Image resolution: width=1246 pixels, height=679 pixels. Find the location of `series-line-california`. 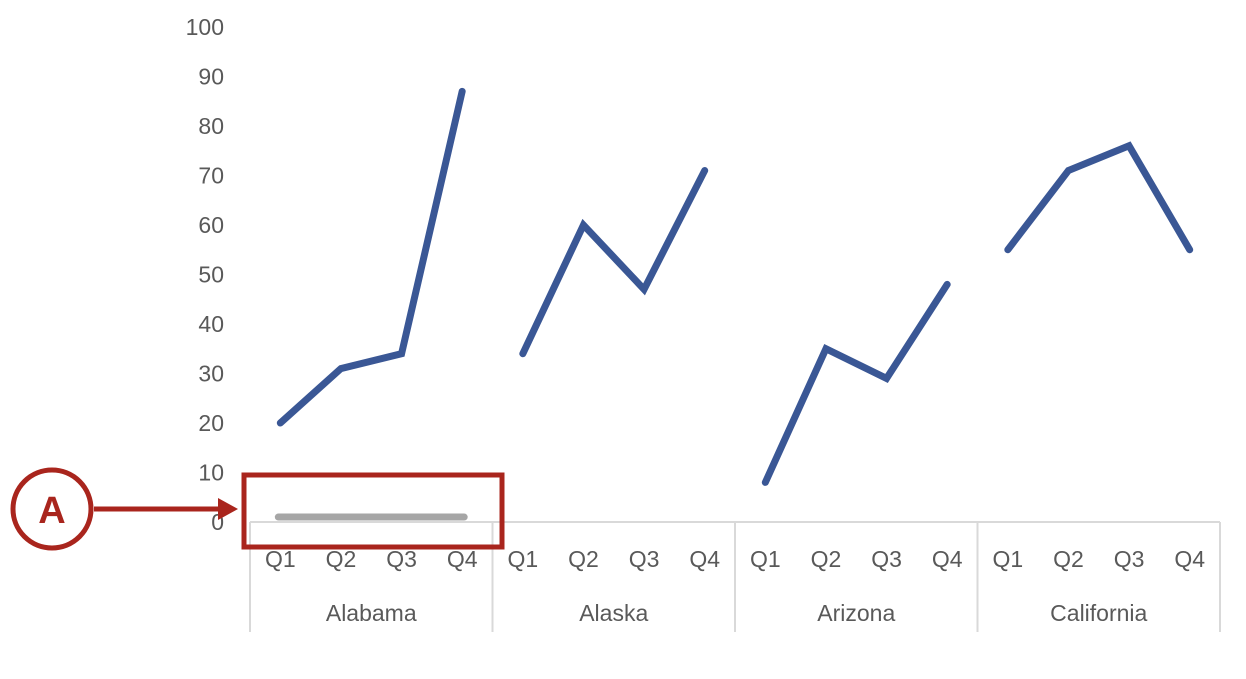

series-line-california is located at coordinates (1099, 197).